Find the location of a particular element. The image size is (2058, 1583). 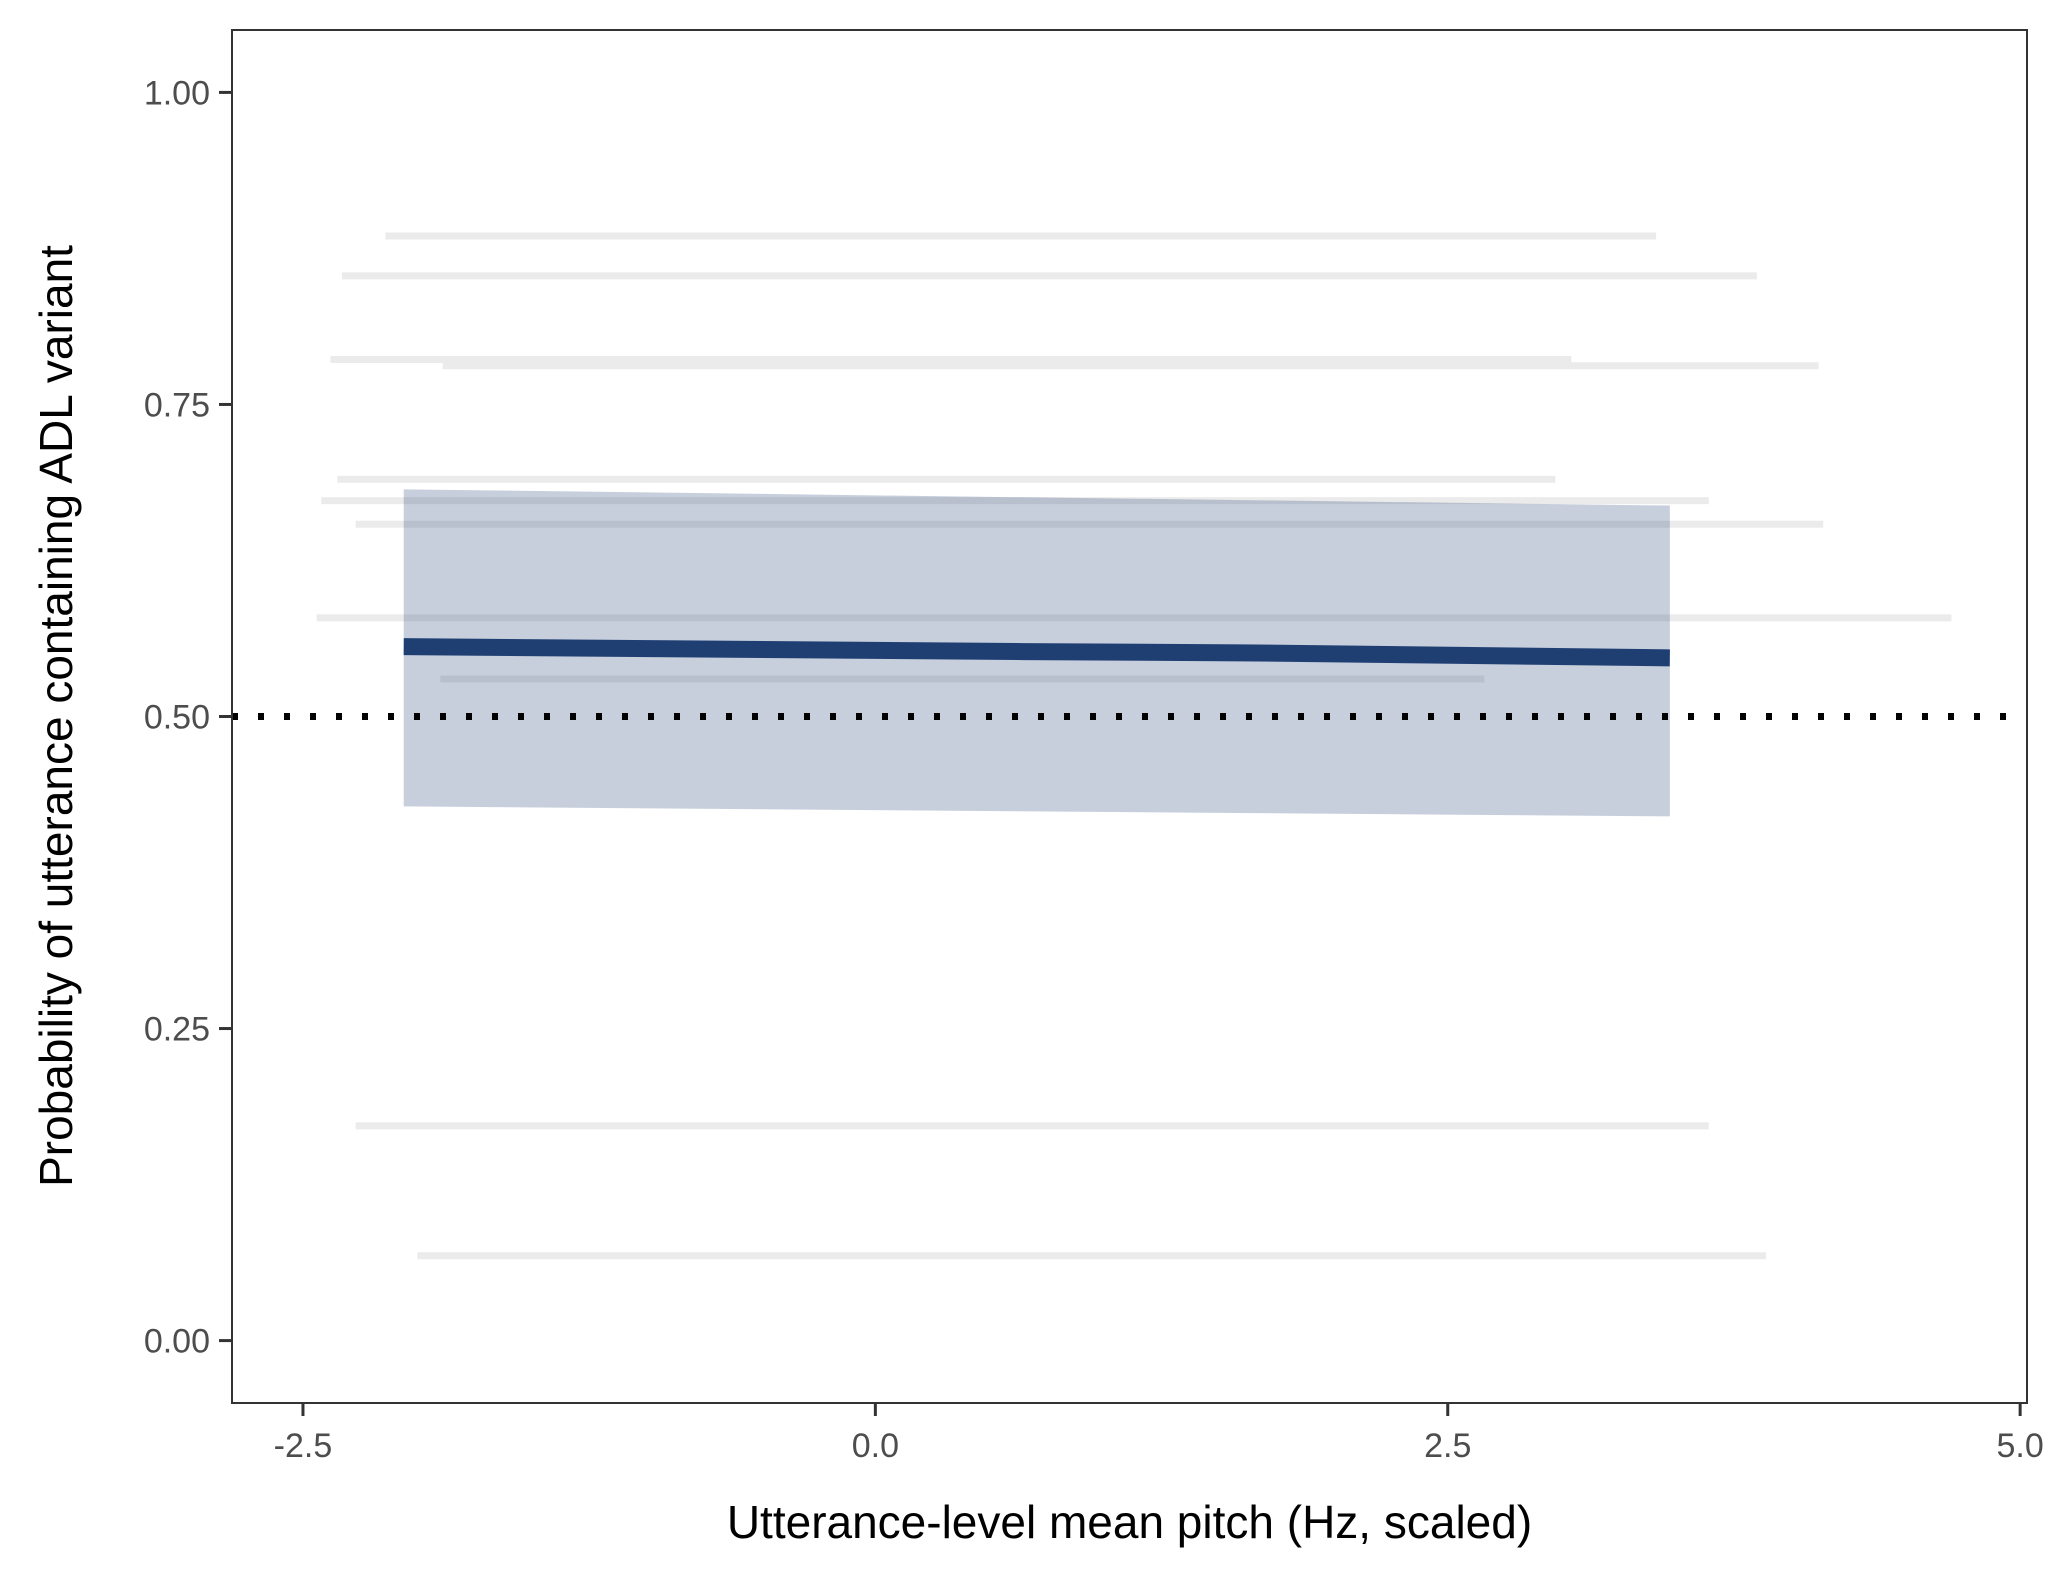

x-tick-label: 5.0 is located at coordinates (2019, 1446).